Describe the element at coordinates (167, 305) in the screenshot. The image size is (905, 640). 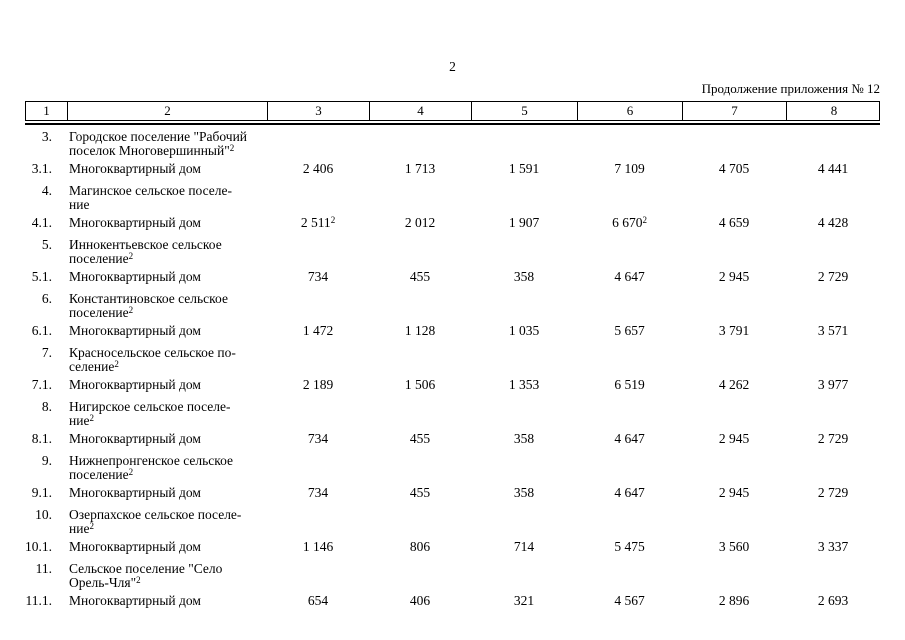
I see `row-name: Константиновское сельское поселение2` at that location.